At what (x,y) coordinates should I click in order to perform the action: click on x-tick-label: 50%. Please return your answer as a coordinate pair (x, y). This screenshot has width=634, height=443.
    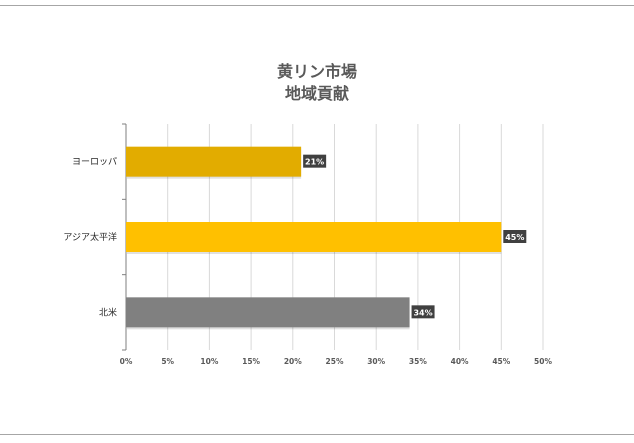
    Looking at the image, I should click on (543, 361).